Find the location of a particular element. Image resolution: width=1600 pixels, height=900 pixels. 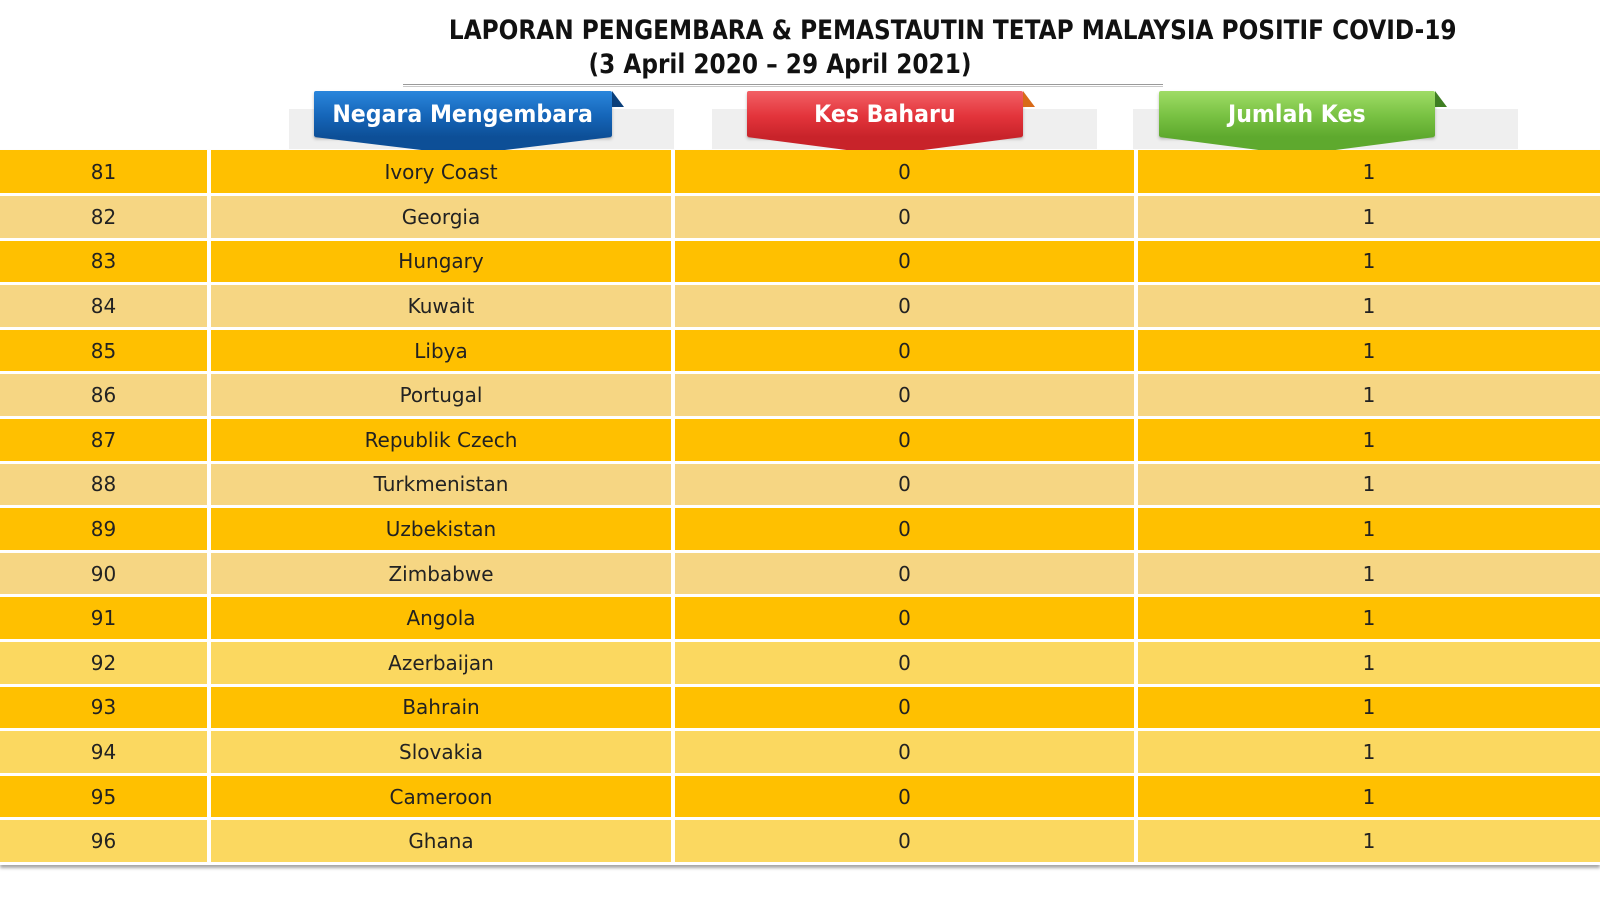

header-total-cases-fold is located at coordinates (1441, 99).